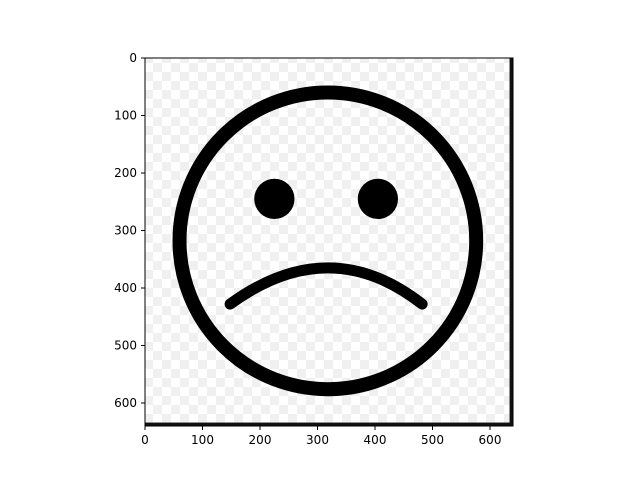 The height and width of the screenshot is (480, 640). Describe the element at coordinates (125, 403) in the screenshot. I see `y-tick-label: 600` at that location.